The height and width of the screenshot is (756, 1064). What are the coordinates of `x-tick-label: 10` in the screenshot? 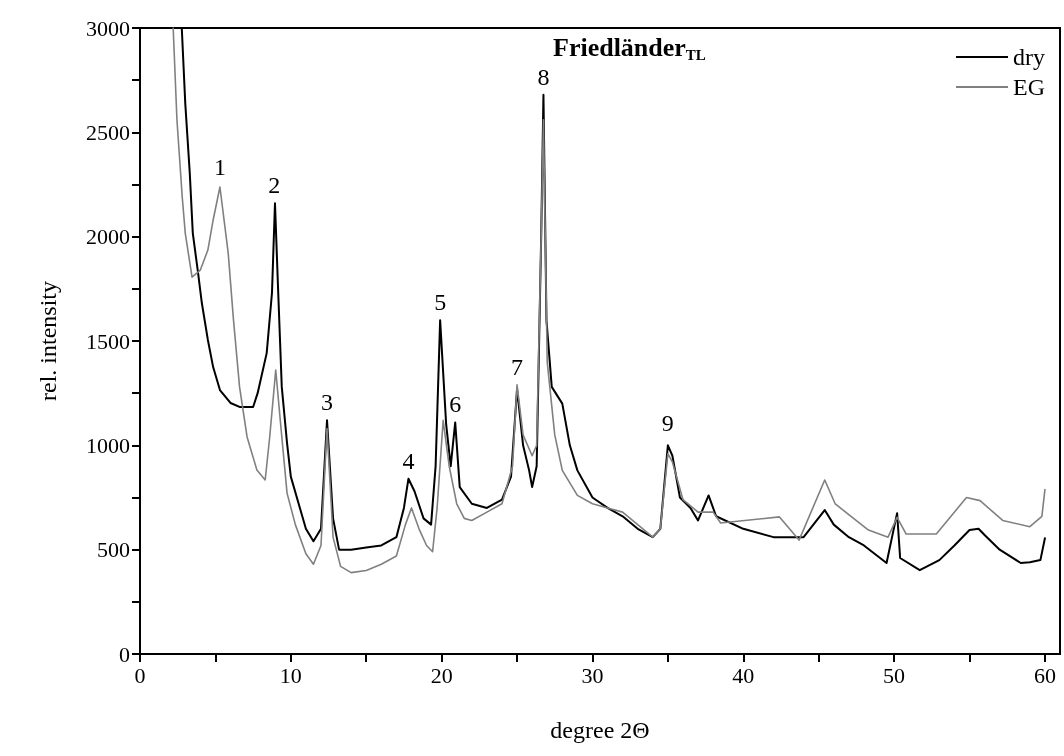 It's located at (290, 675).